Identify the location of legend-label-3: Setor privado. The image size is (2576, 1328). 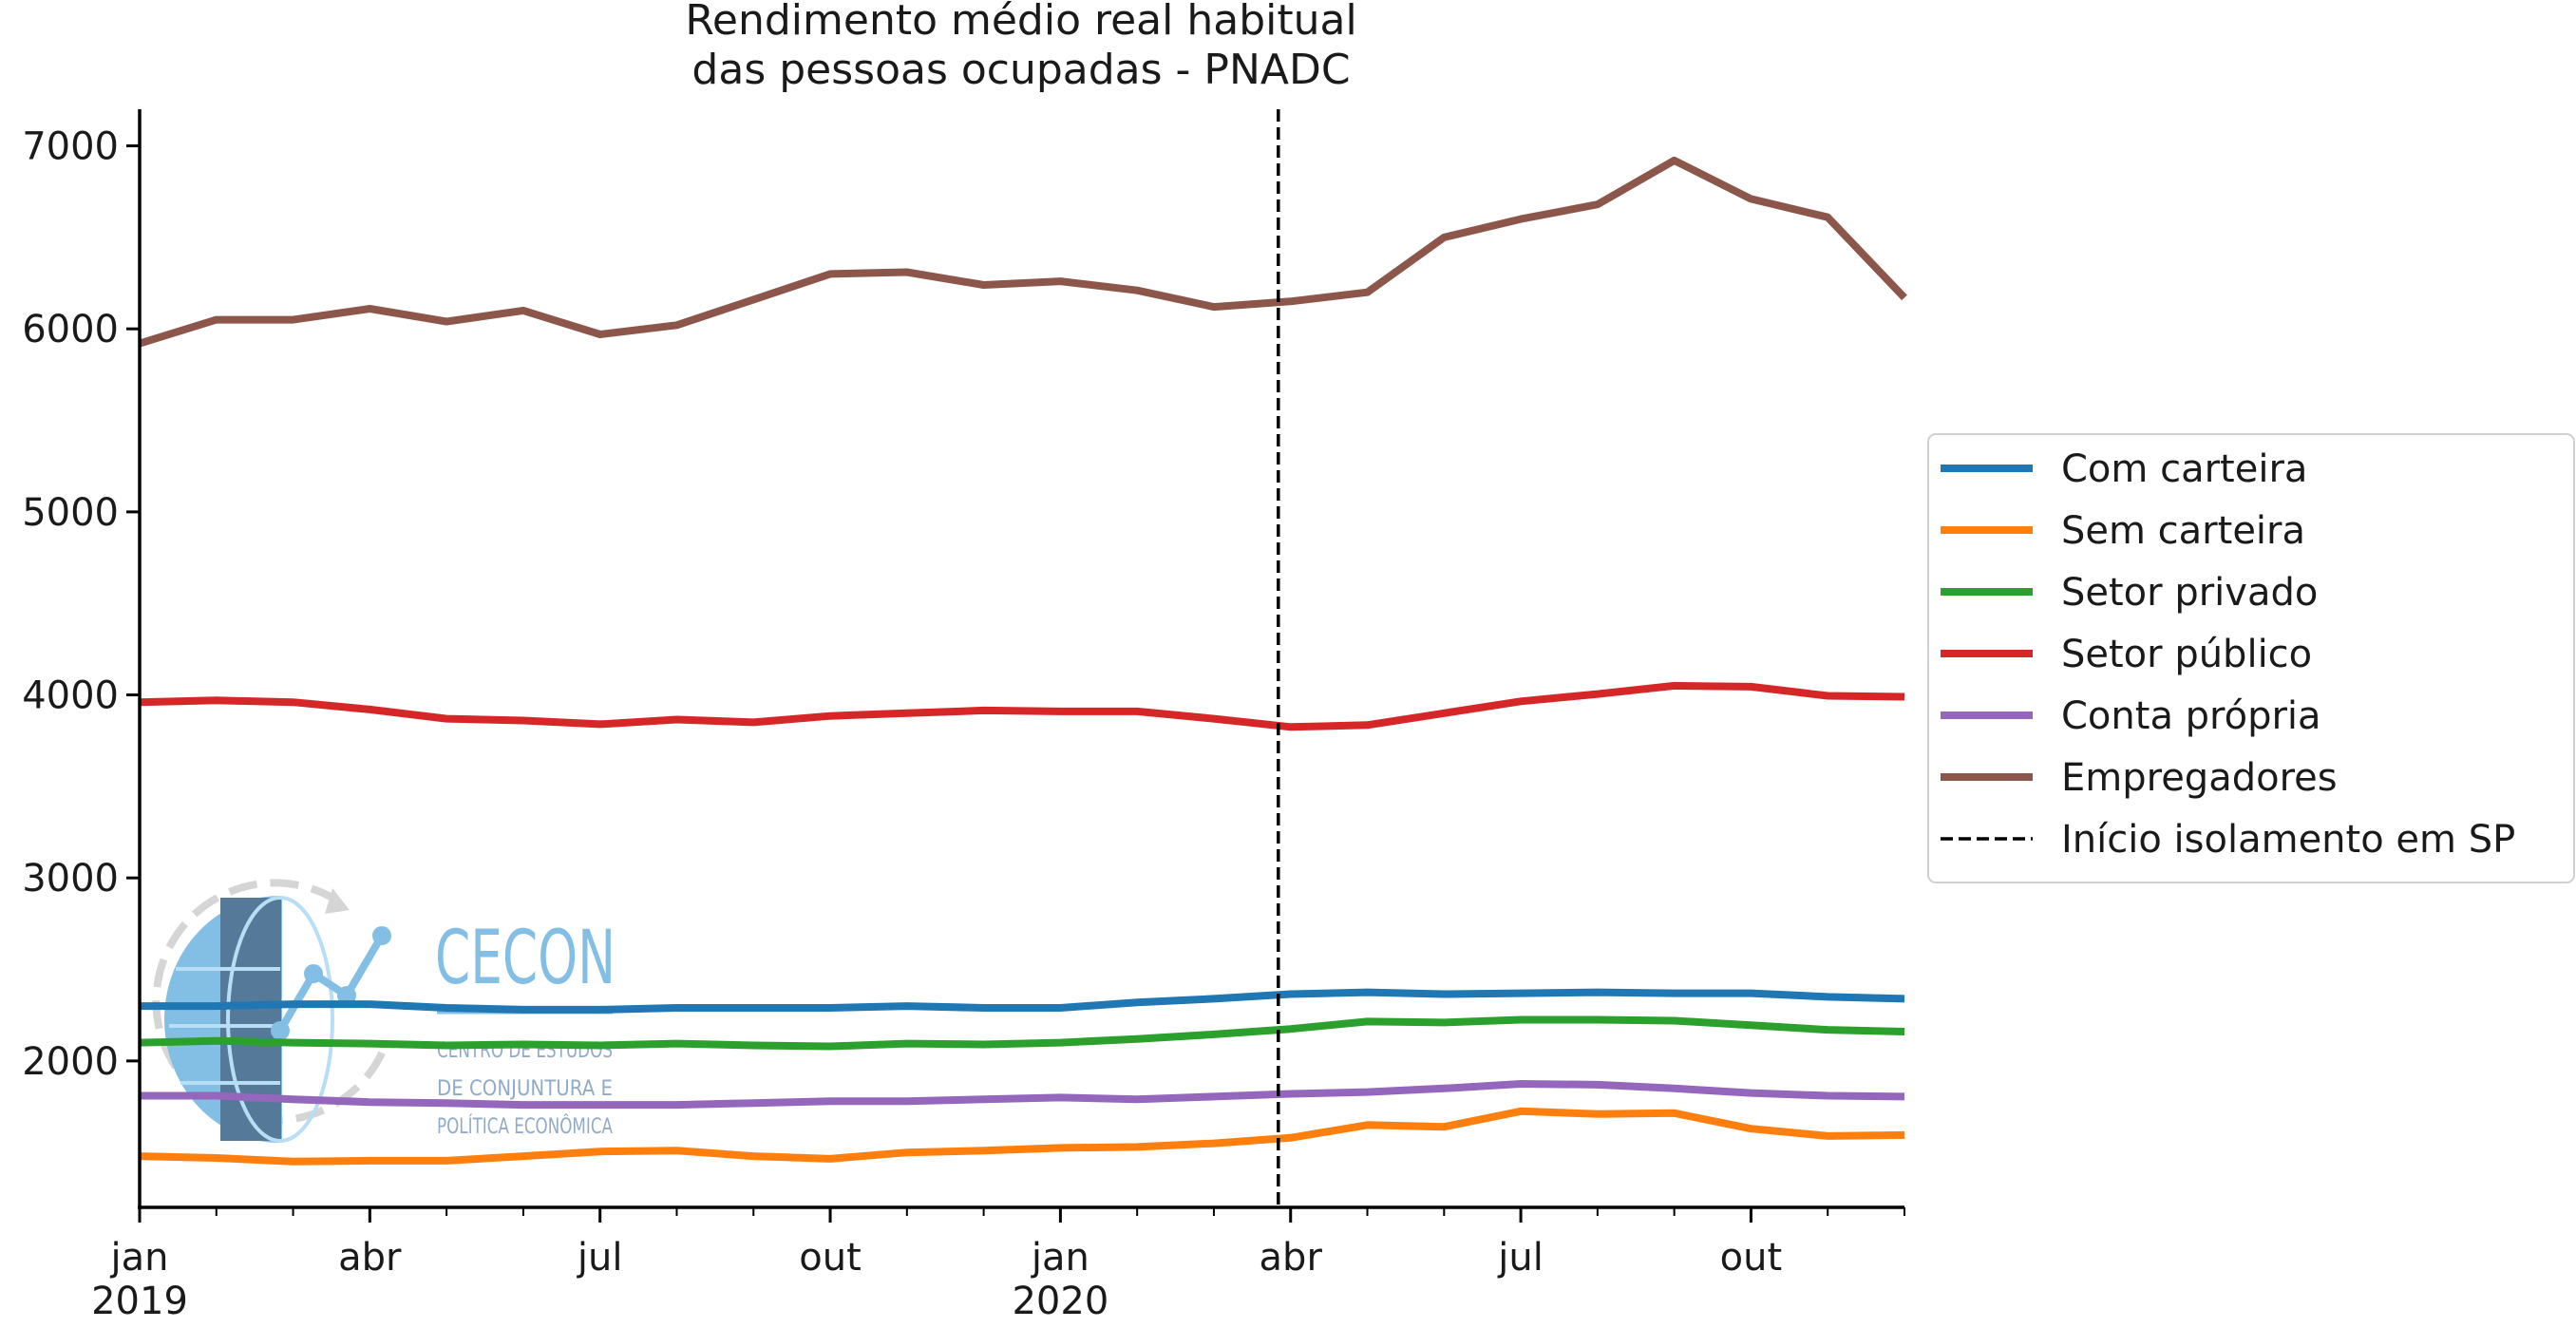
(2189, 593).